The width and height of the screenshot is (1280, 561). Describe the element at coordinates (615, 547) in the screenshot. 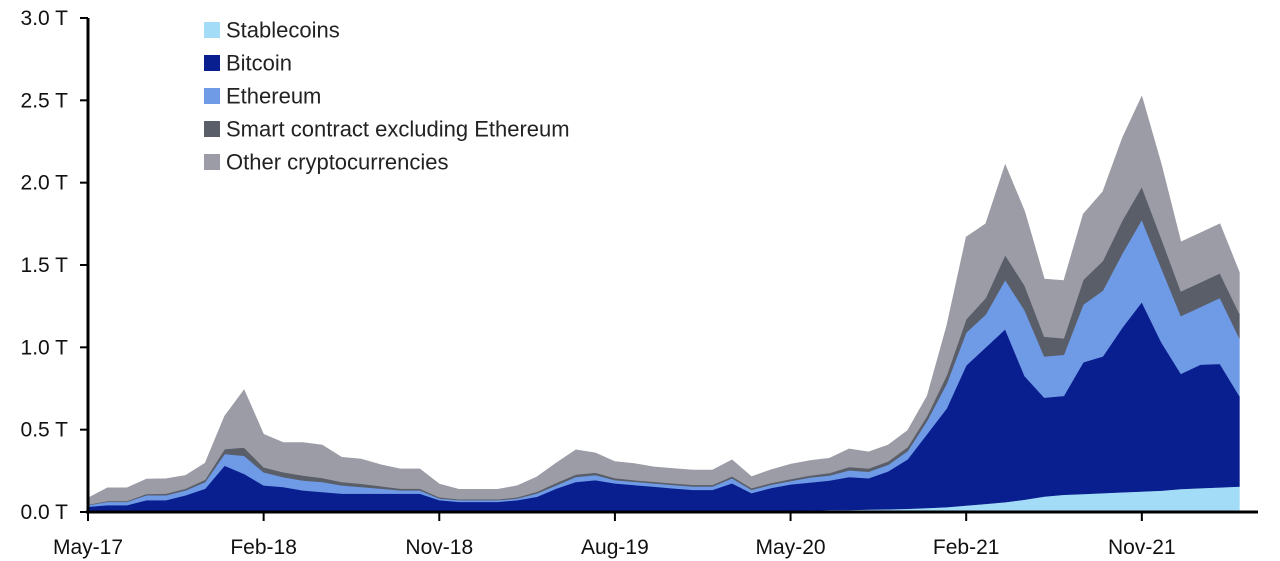

I see `x-tick-label: Aug-19` at that location.